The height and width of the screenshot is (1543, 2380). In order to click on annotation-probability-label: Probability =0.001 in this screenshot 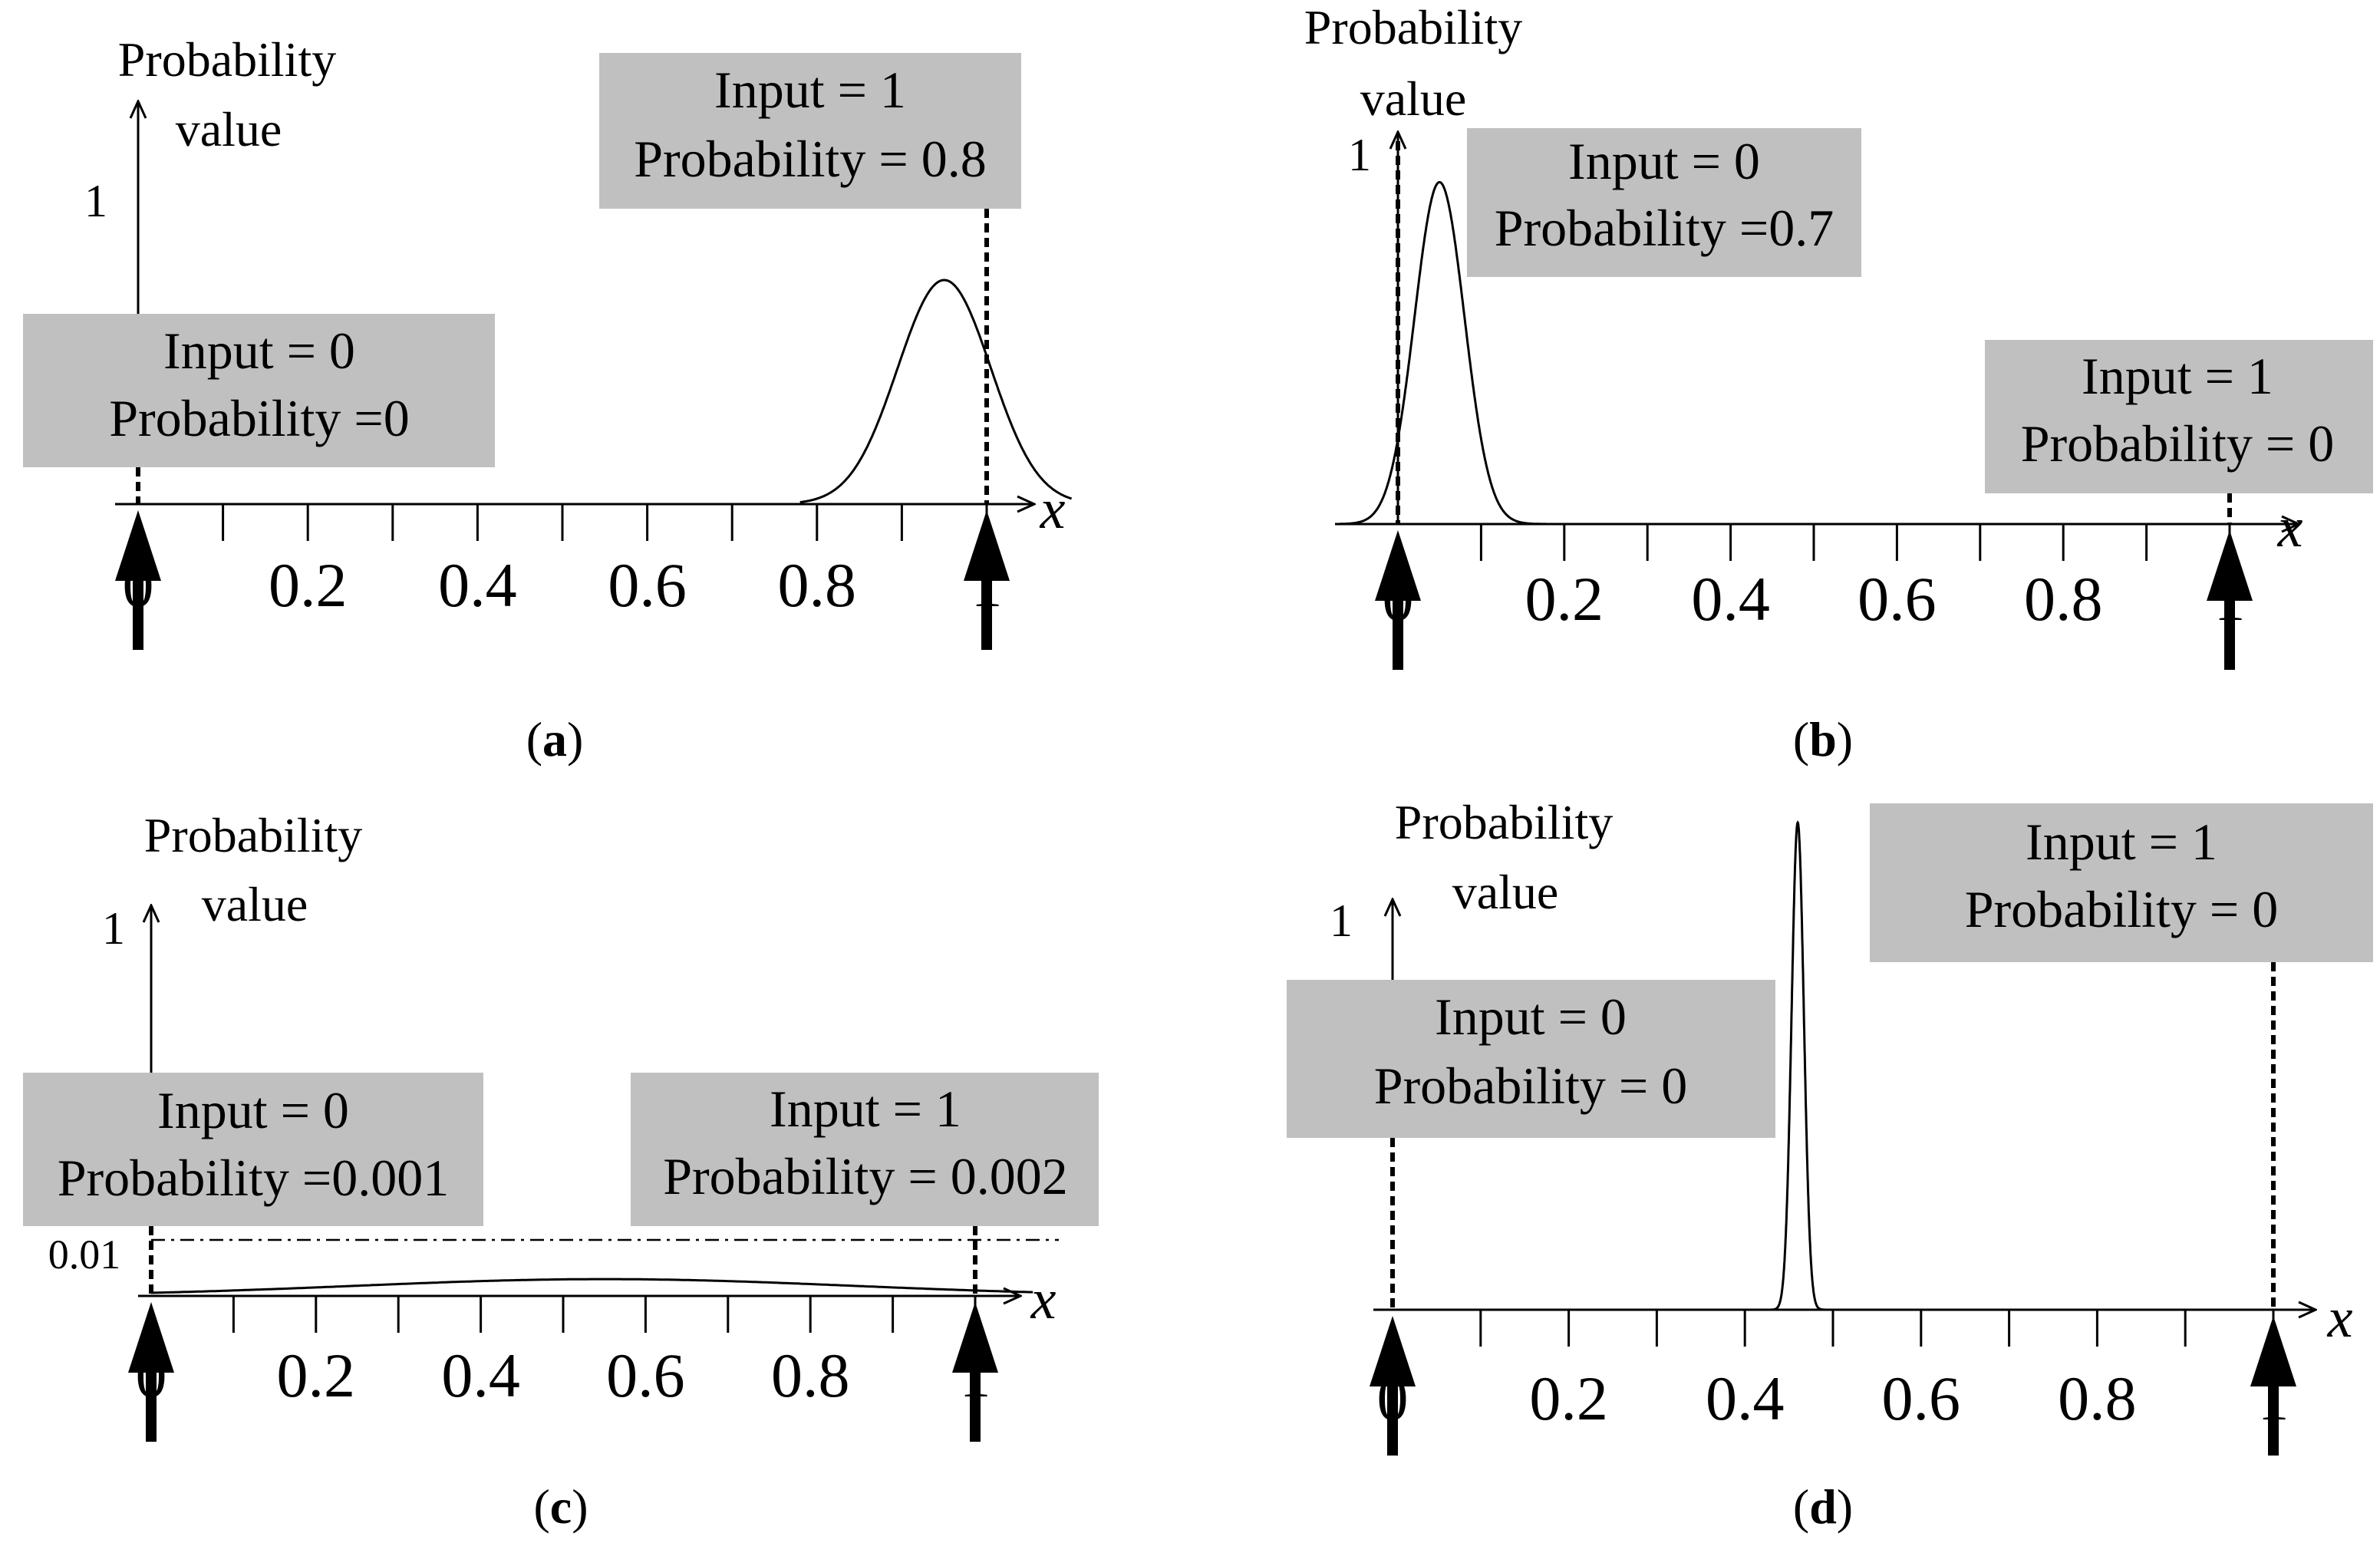, I will do `click(254, 1178)`.